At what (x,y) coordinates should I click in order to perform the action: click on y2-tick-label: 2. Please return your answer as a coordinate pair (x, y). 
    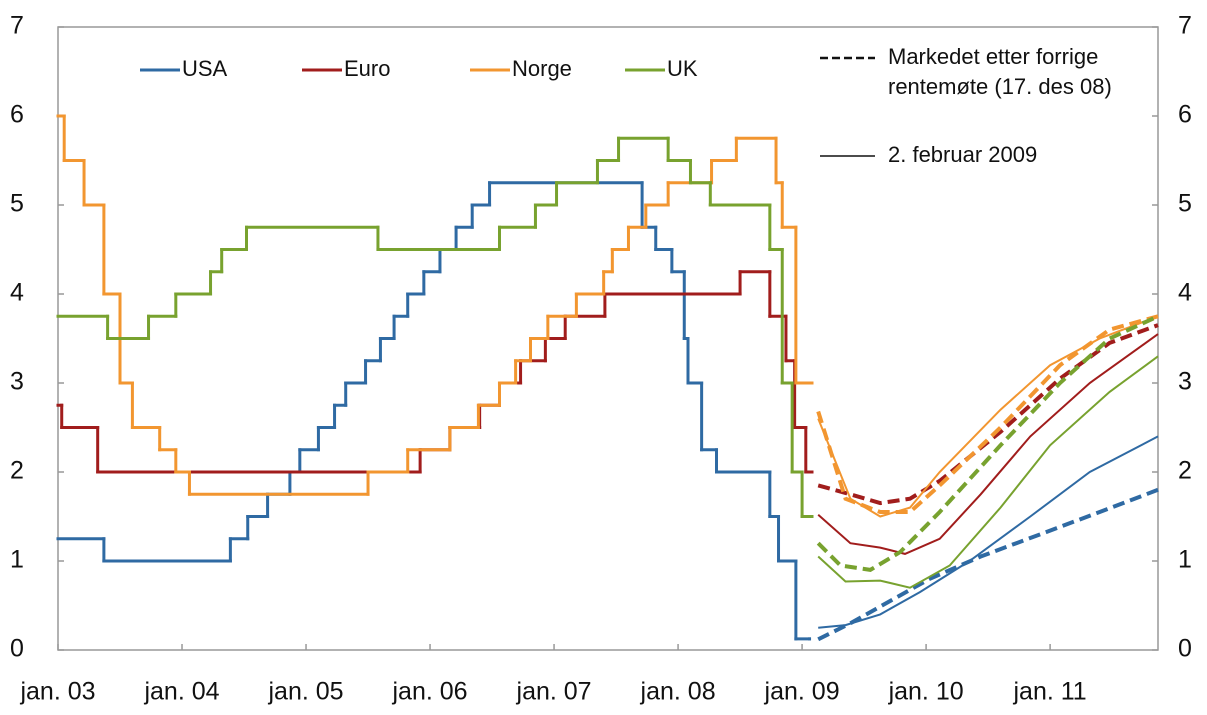
    Looking at the image, I should click on (1185, 471).